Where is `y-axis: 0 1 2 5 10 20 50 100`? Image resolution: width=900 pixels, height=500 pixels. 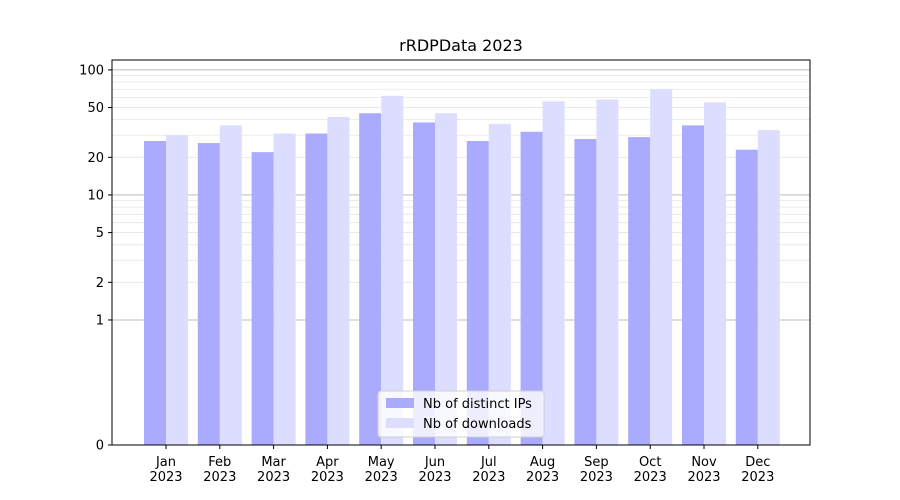 y-axis: 0 1 2 5 10 20 50 100 is located at coordinates (95, 258).